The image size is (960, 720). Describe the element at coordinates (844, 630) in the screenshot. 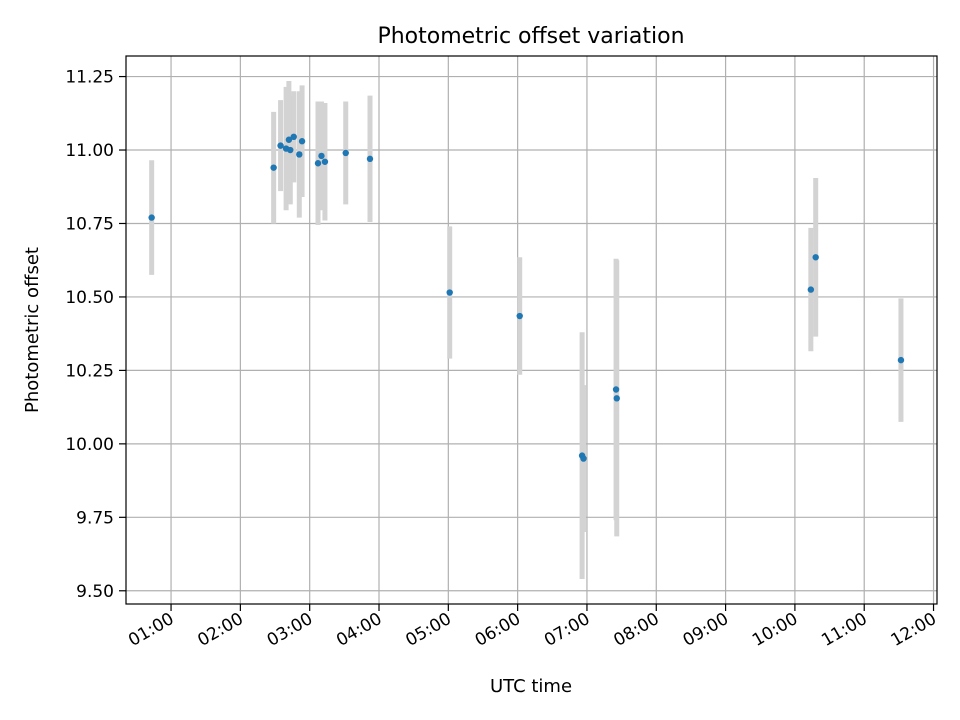

I see `x-tick-label: 11:00` at that location.